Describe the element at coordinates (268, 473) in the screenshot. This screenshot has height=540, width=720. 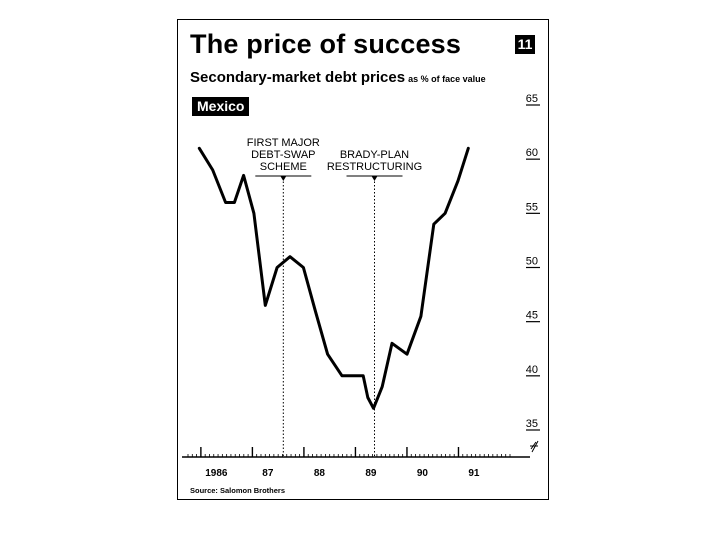
I see `x-tick-label: 87` at that location.